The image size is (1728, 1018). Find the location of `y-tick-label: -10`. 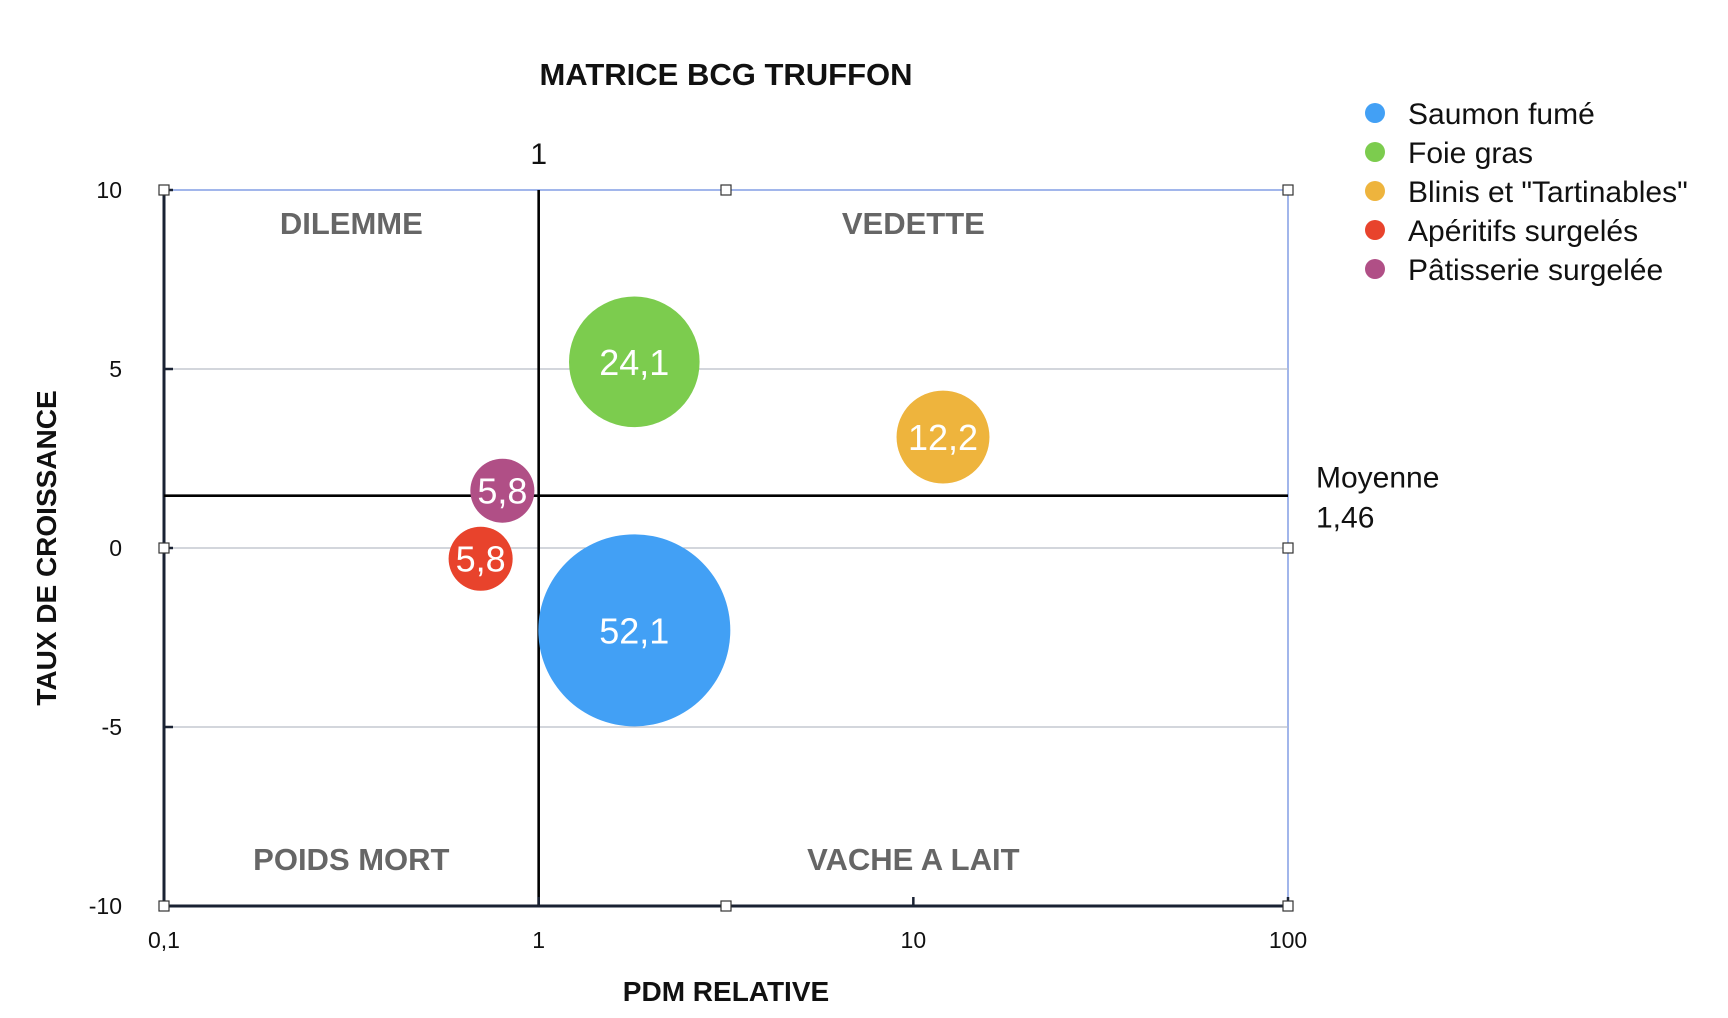

y-tick-label: -10 is located at coordinates (105, 906).